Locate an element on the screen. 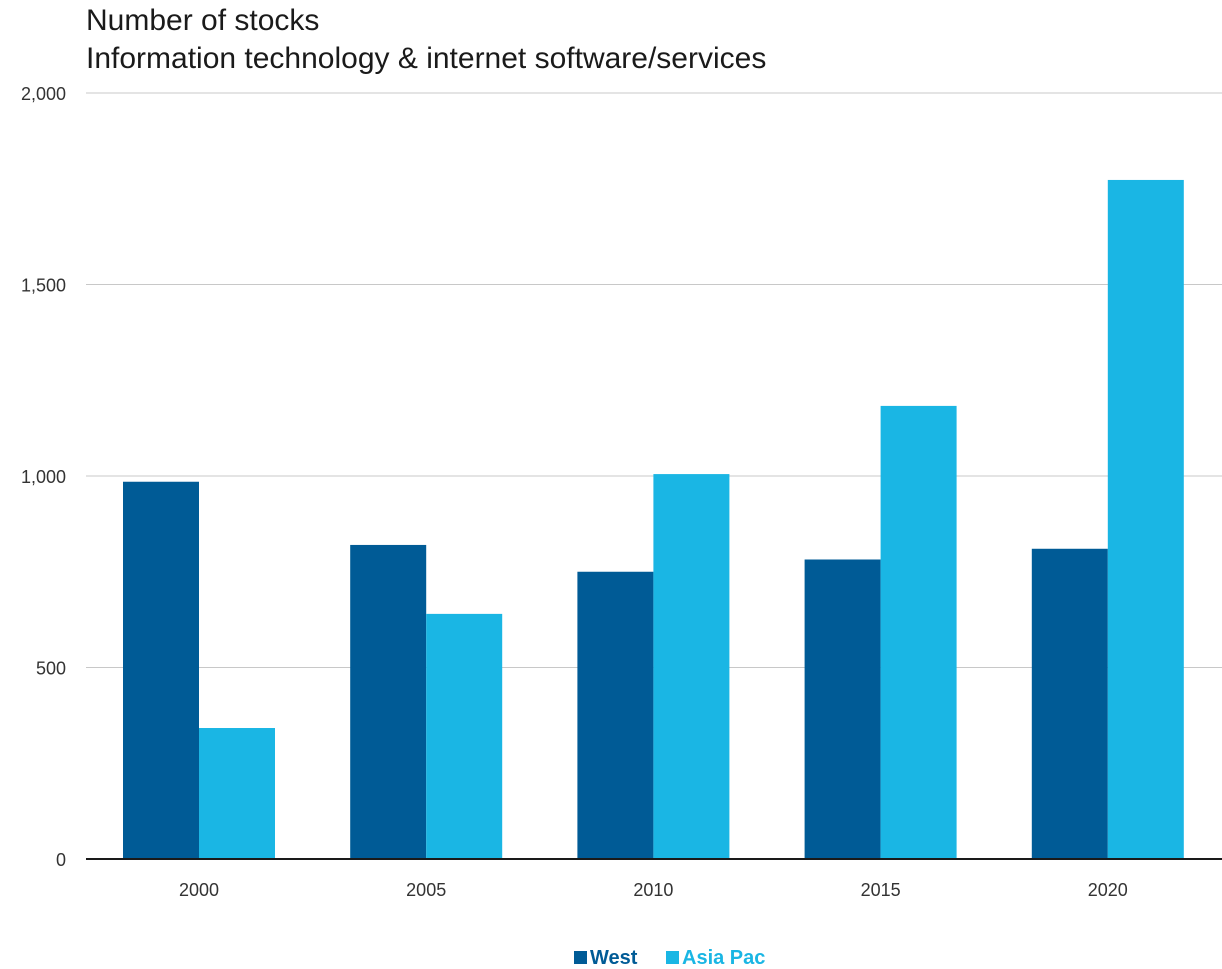  y-tick-label: 0 is located at coordinates (61, 860).